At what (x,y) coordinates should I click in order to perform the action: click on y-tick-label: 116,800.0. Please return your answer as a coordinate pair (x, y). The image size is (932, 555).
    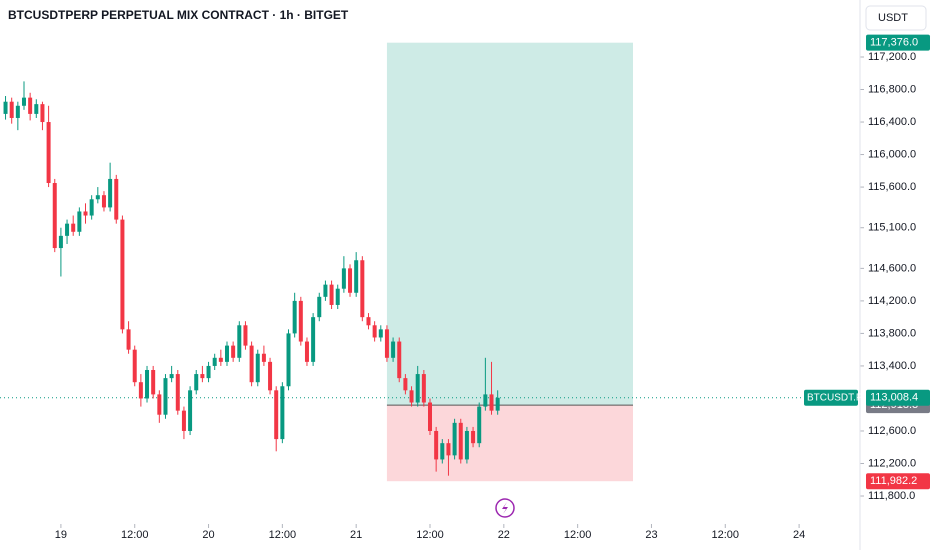
    Looking at the image, I should click on (892, 89).